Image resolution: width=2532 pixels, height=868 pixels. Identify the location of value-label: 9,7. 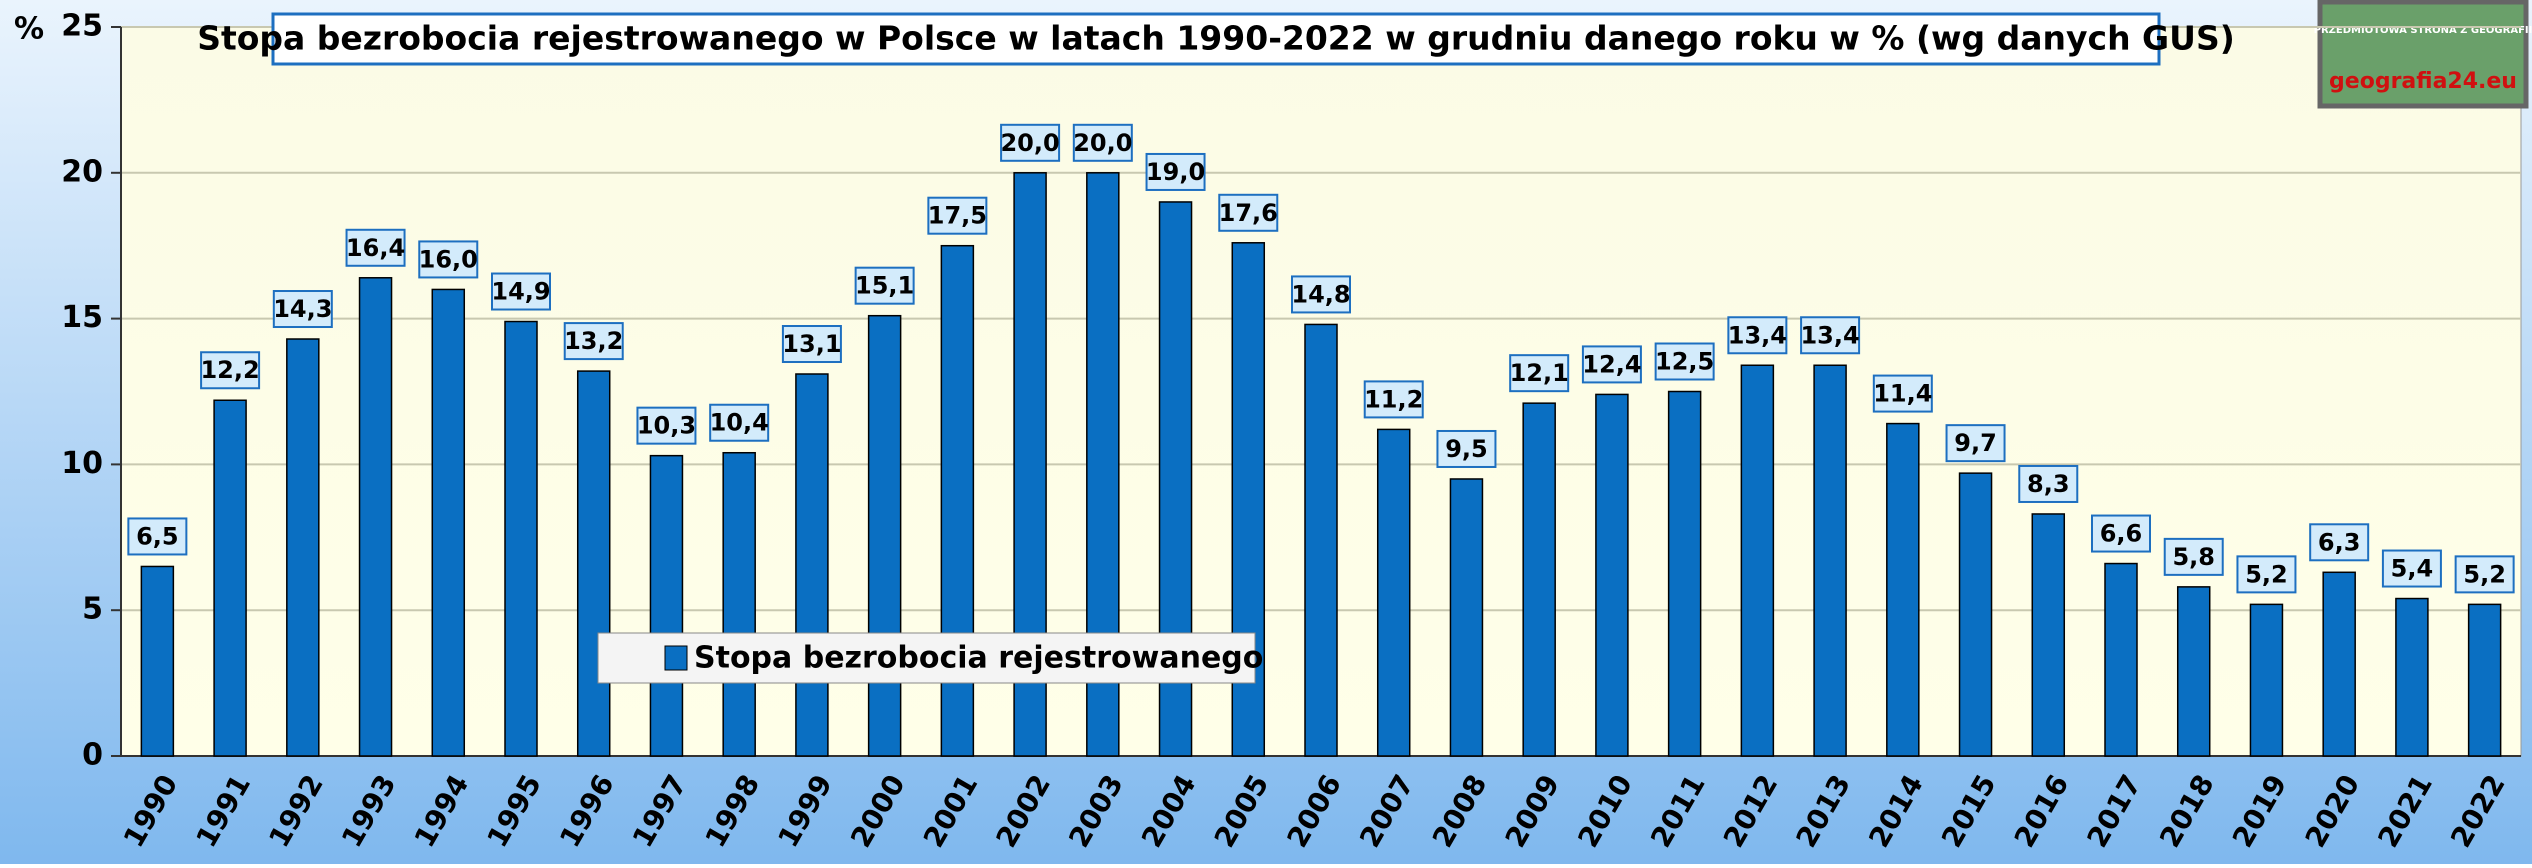
(1975, 443).